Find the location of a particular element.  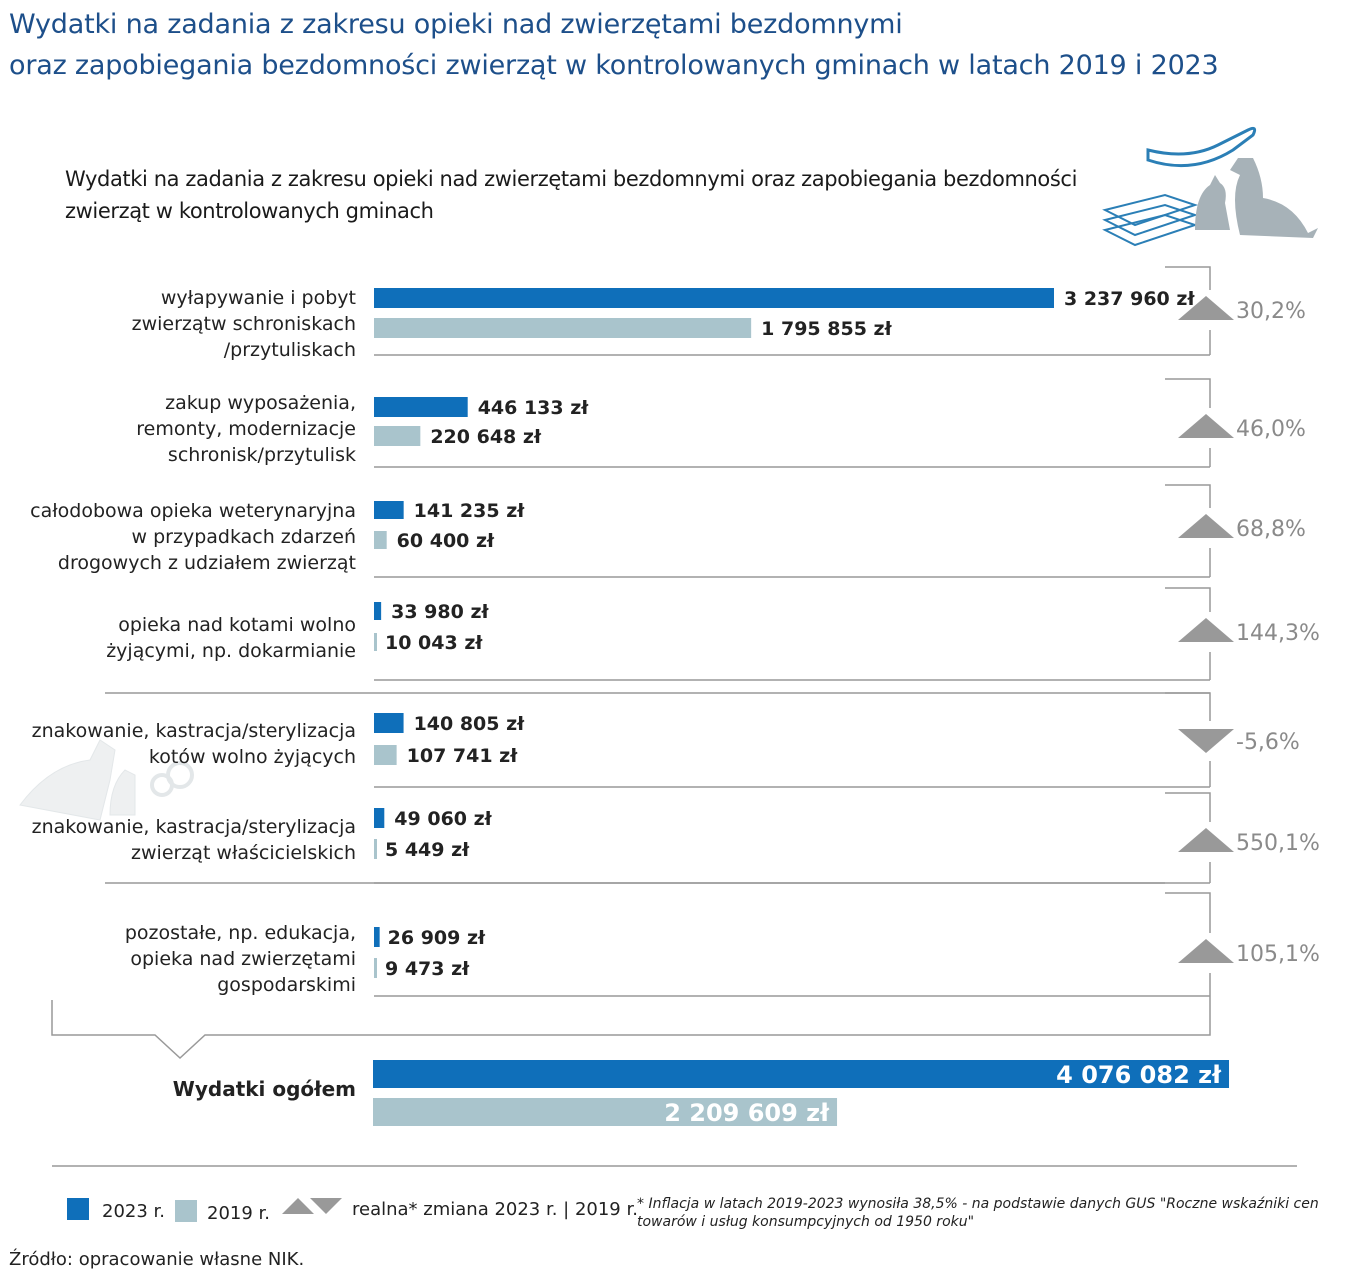

real-change-label: -5,6% is located at coordinates (1268, 742).